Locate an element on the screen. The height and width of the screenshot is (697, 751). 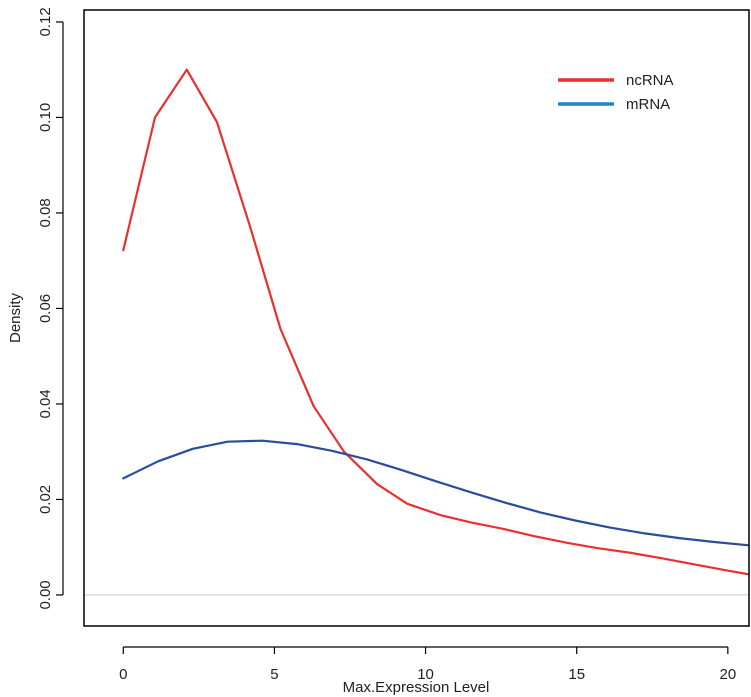
x-tick-label: 15 is located at coordinates (576, 674).